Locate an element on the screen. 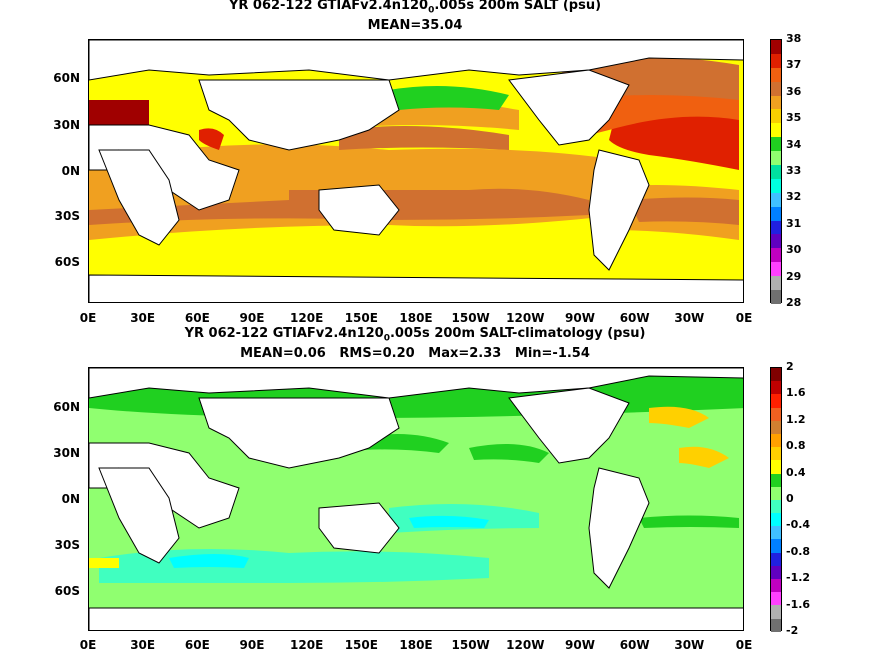 The image size is (875, 656). colorbar-label: -2 is located at coordinates (792, 630).